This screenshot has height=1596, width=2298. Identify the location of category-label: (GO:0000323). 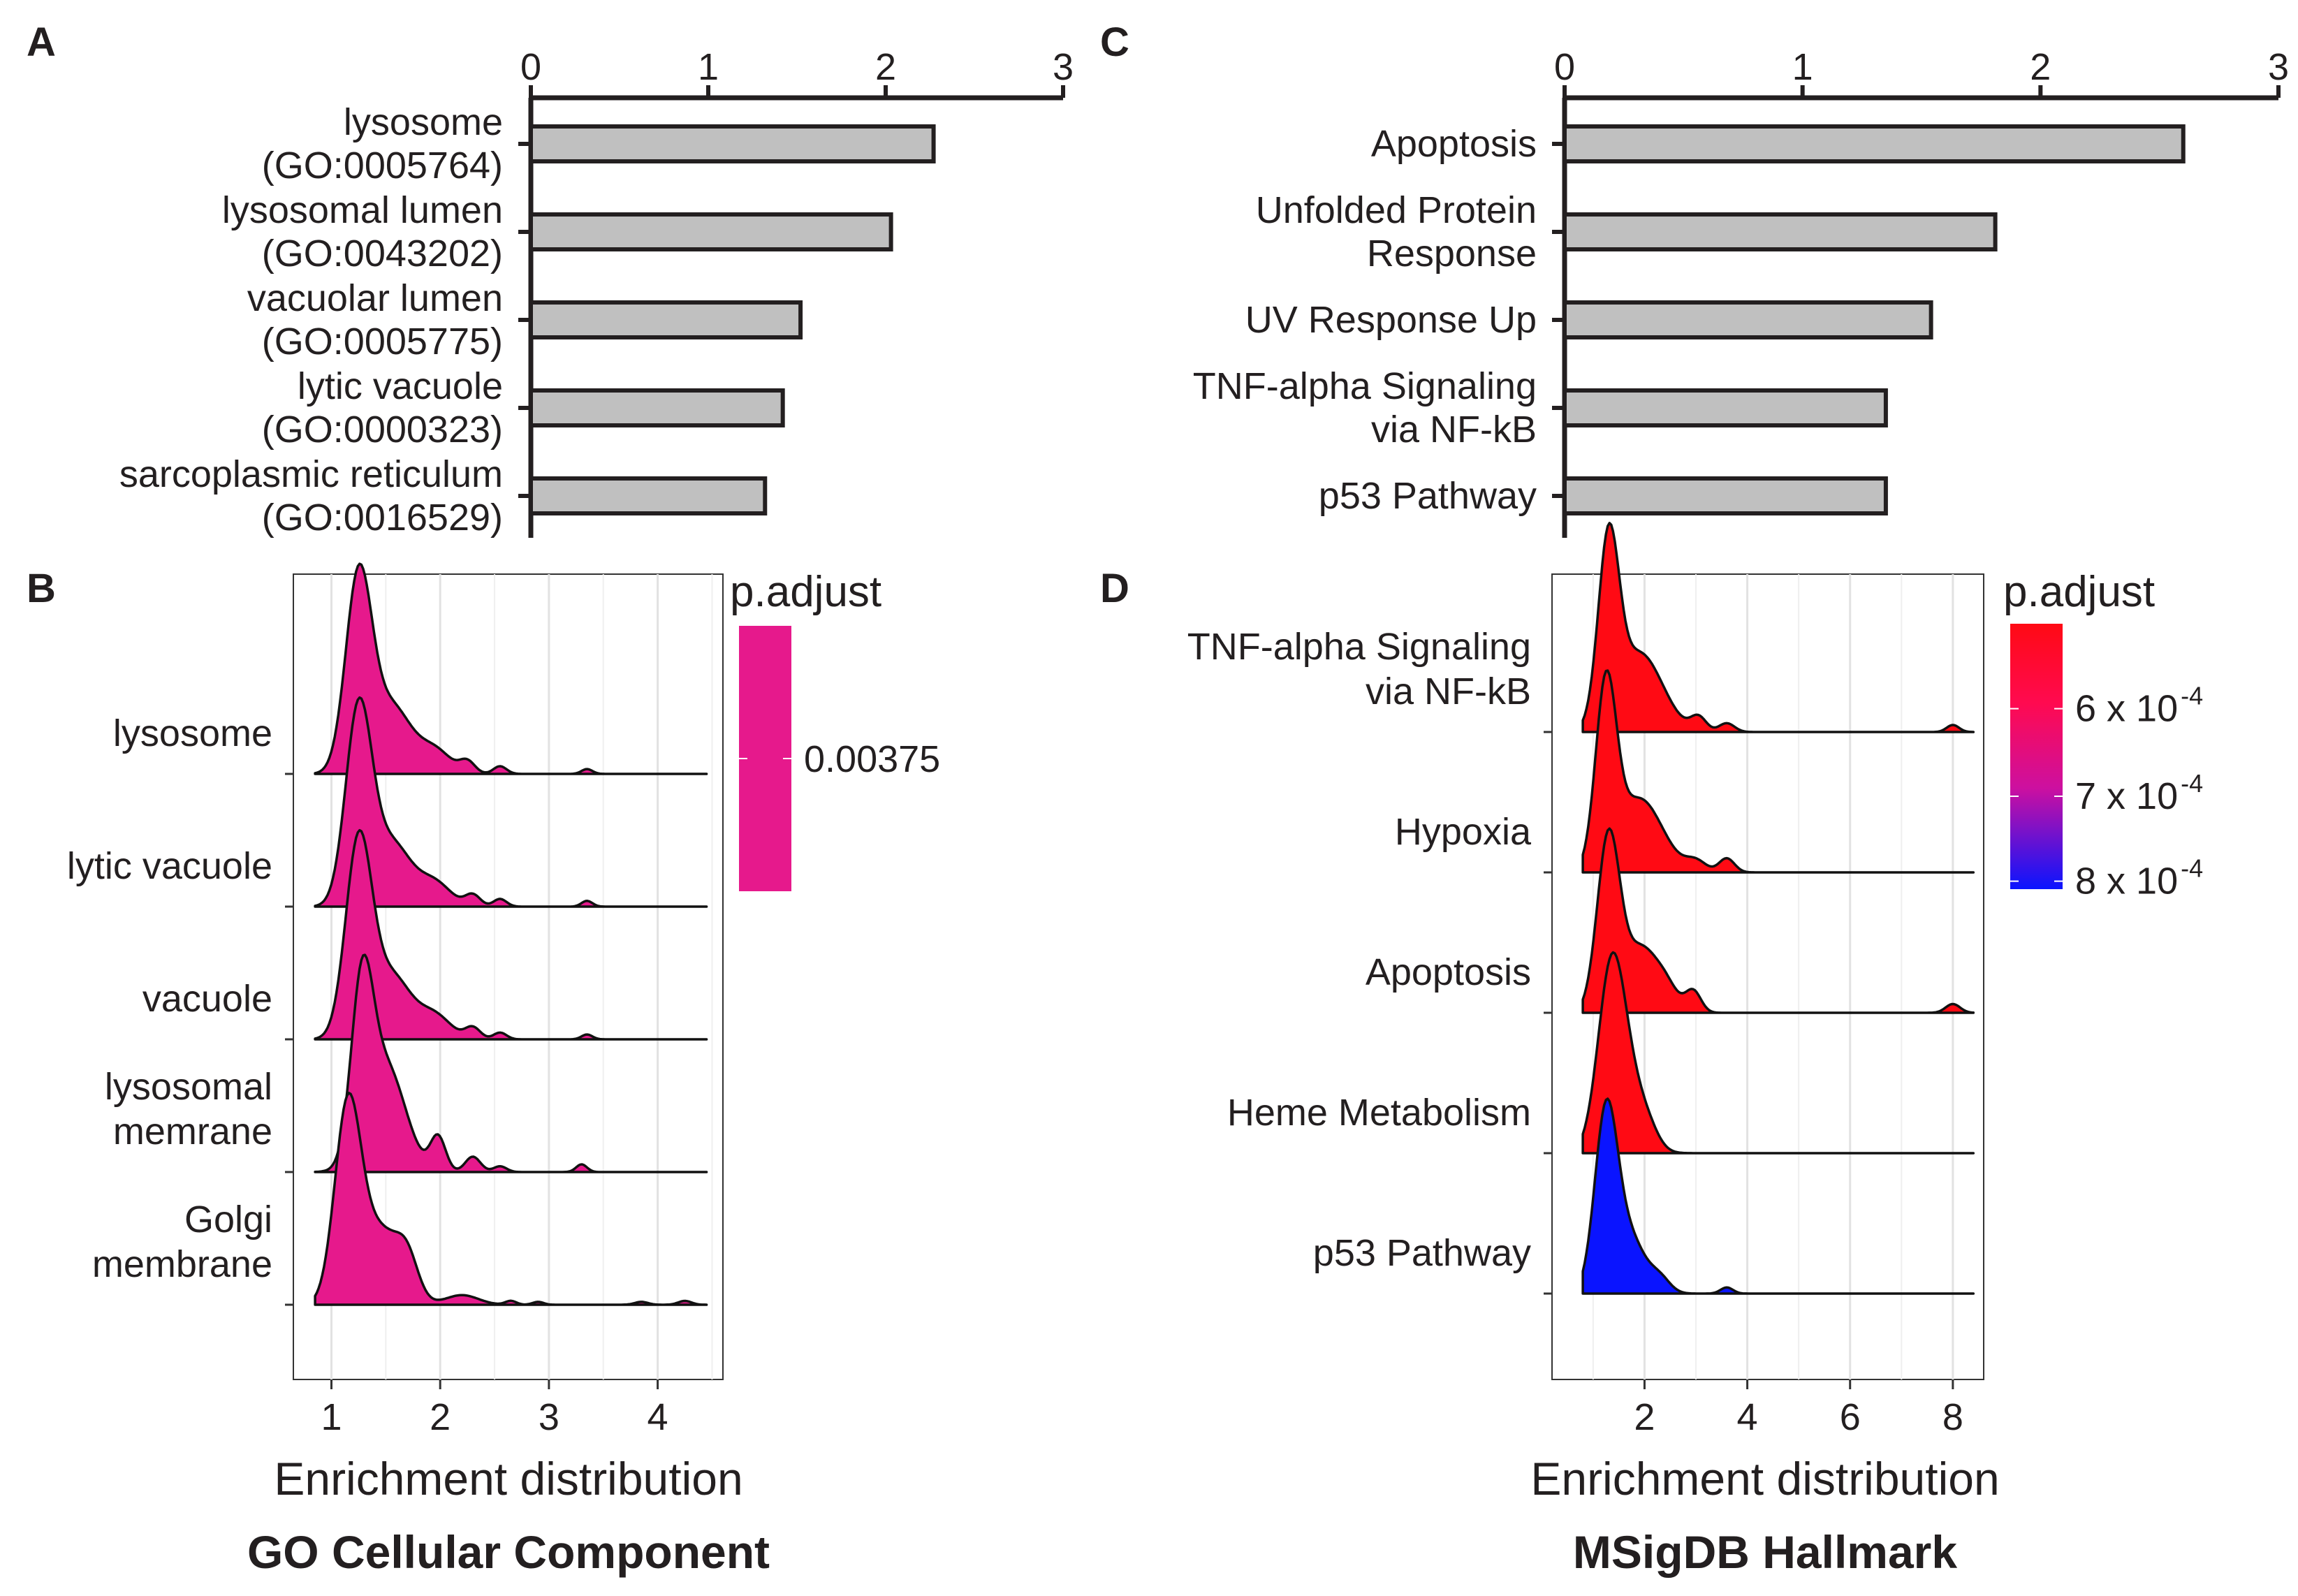
(383, 430).